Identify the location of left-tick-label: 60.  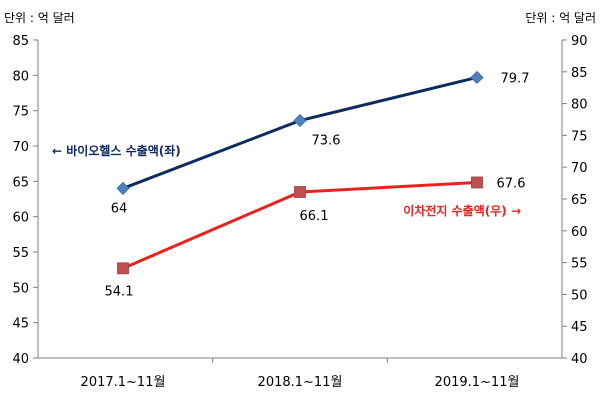
(20, 218).